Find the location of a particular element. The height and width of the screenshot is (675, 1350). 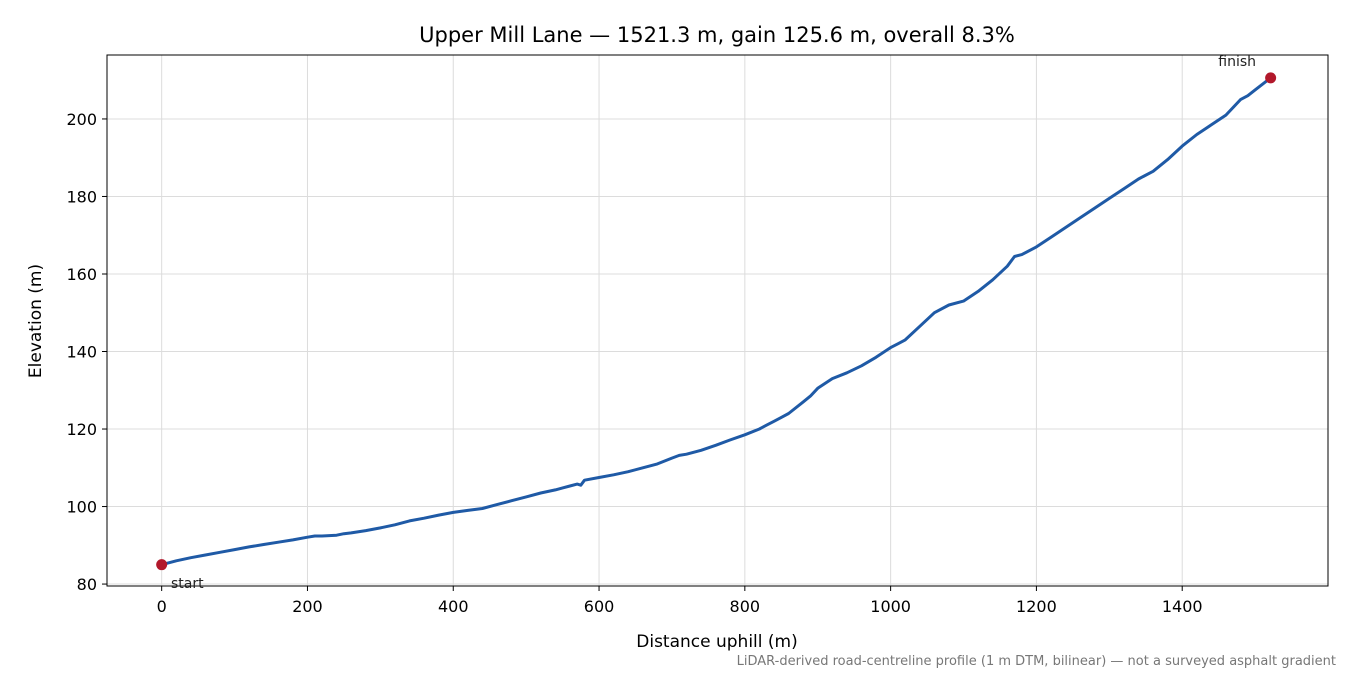

start-marker is located at coordinates (162, 565).